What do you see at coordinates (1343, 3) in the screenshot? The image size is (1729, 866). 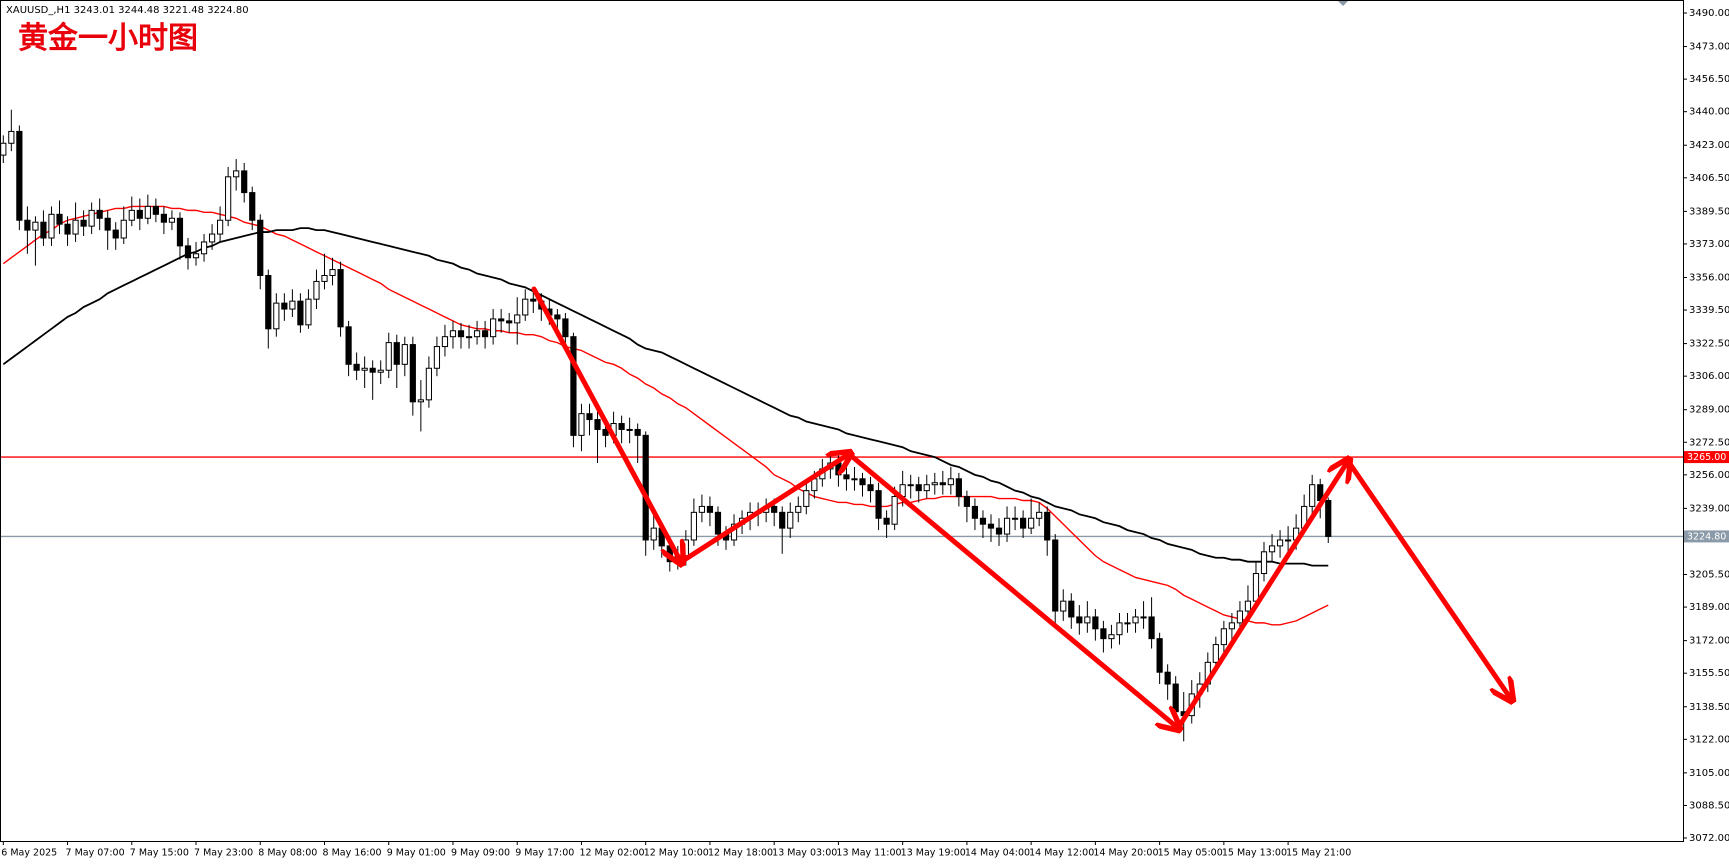 I see `shift-marker` at bounding box center [1343, 3].